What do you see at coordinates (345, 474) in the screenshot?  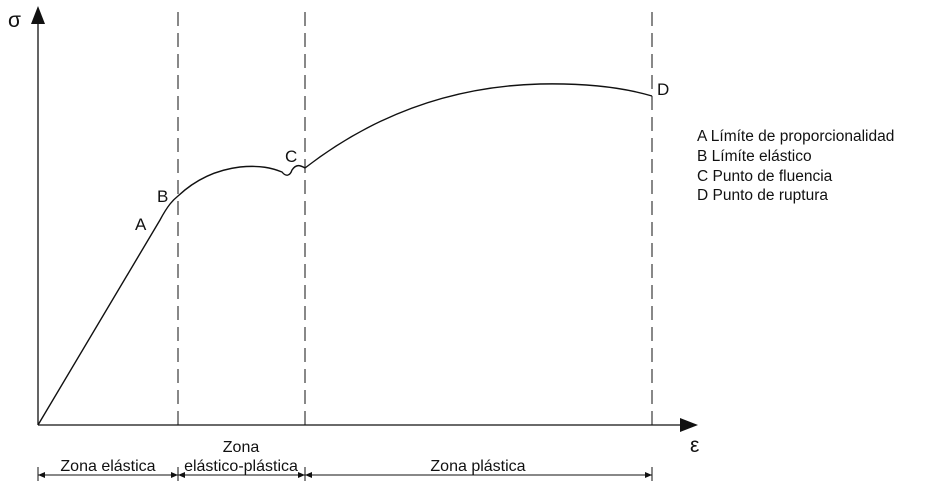 I see `zone-dimension-line` at bounding box center [345, 474].